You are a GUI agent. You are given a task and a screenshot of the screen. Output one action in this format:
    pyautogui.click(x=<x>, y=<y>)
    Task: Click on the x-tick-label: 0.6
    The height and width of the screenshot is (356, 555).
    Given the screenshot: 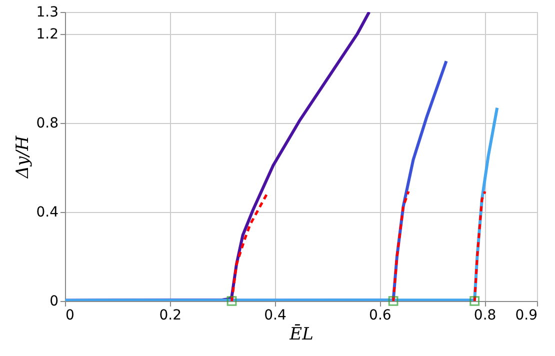 What is the action you would take?
    pyautogui.click(x=380, y=316)
    